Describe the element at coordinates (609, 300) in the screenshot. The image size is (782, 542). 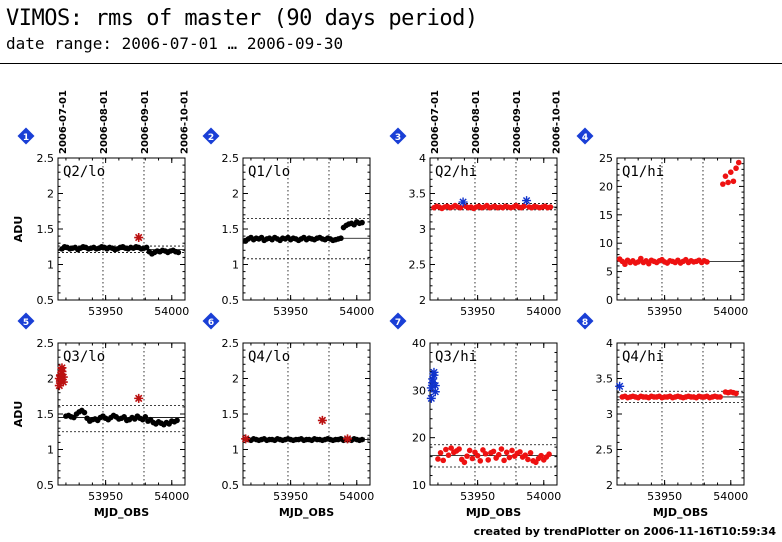
I see `y-tick-label: 0` at that location.